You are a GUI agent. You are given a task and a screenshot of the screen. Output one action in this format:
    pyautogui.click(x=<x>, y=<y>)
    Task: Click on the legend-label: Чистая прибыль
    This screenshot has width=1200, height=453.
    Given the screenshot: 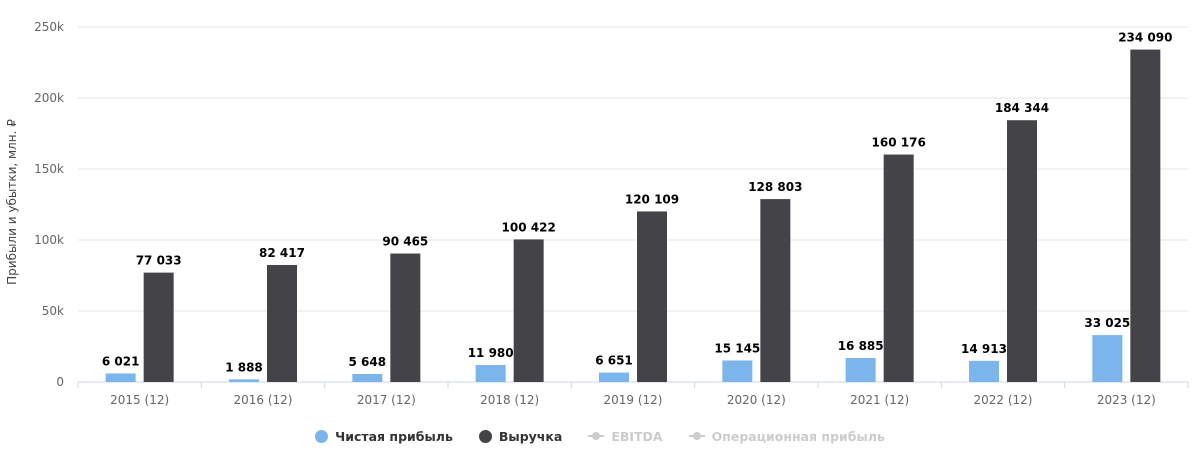 What is the action you would take?
    pyautogui.click(x=394, y=436)
    